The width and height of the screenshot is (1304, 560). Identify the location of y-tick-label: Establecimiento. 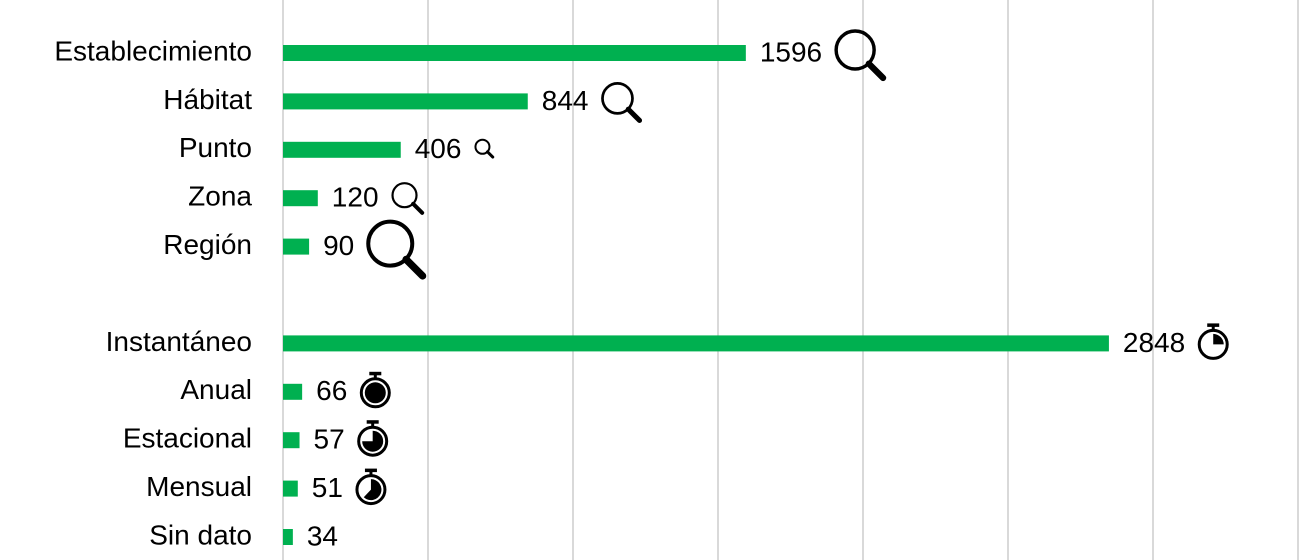
(153, 50).